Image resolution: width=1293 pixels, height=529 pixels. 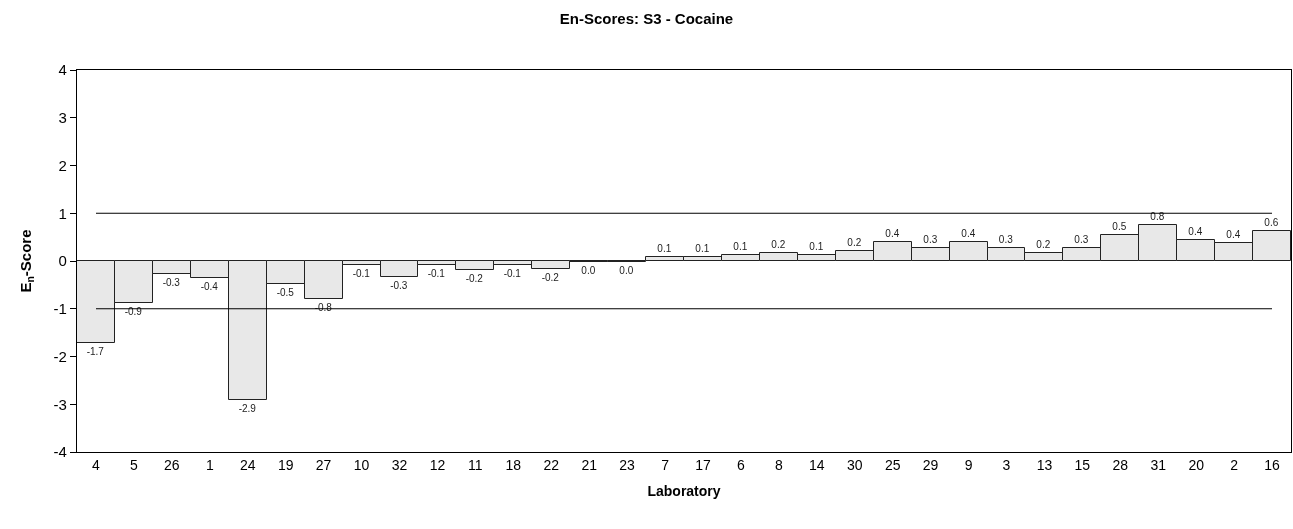 I want to click on x-tick-label: 3, so click(x=1006, y=464).